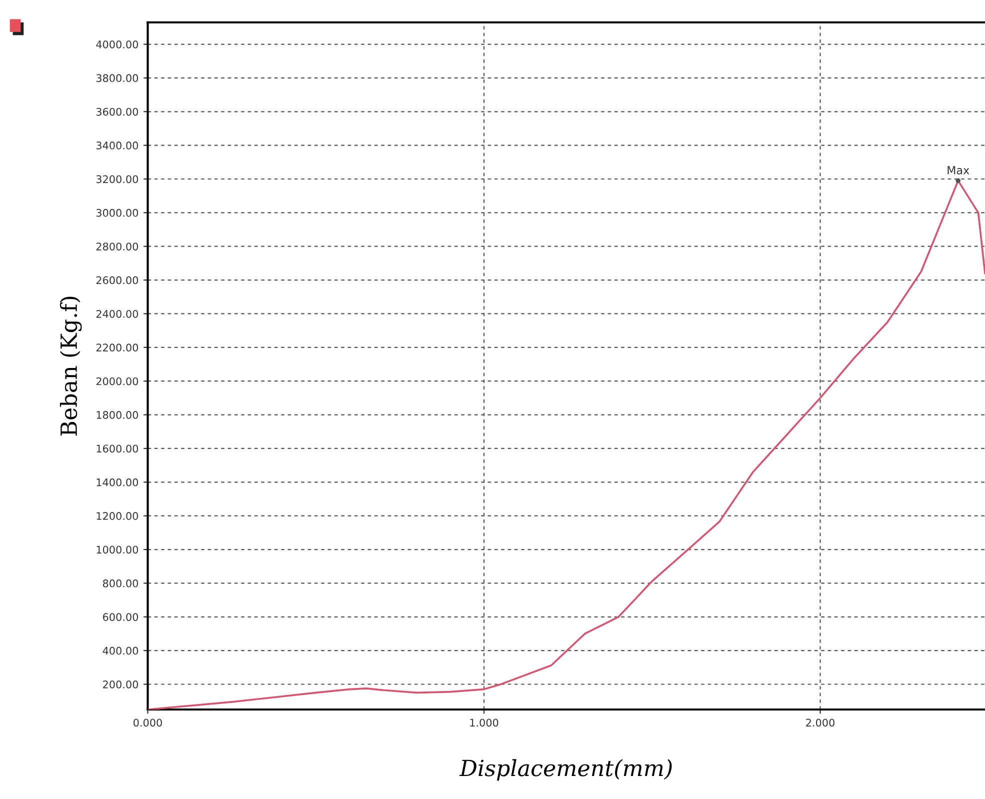 The width and height of the screenshot is (985, 799). What do you see at coordinates (117, 381) in the screenshot?
I see `y-tick-label: 2000.00` at bounding box center [117, 381].